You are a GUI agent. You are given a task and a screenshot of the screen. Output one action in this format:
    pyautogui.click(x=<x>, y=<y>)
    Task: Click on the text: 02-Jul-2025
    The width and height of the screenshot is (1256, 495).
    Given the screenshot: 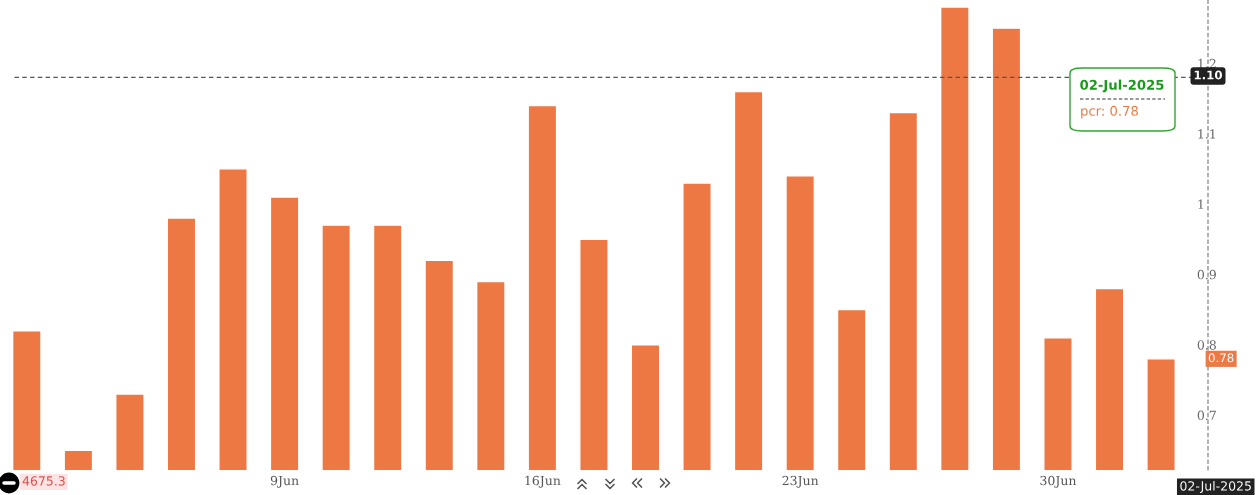 What is the action you would take?
    pyautogui.click(x=1215, y=486)
    